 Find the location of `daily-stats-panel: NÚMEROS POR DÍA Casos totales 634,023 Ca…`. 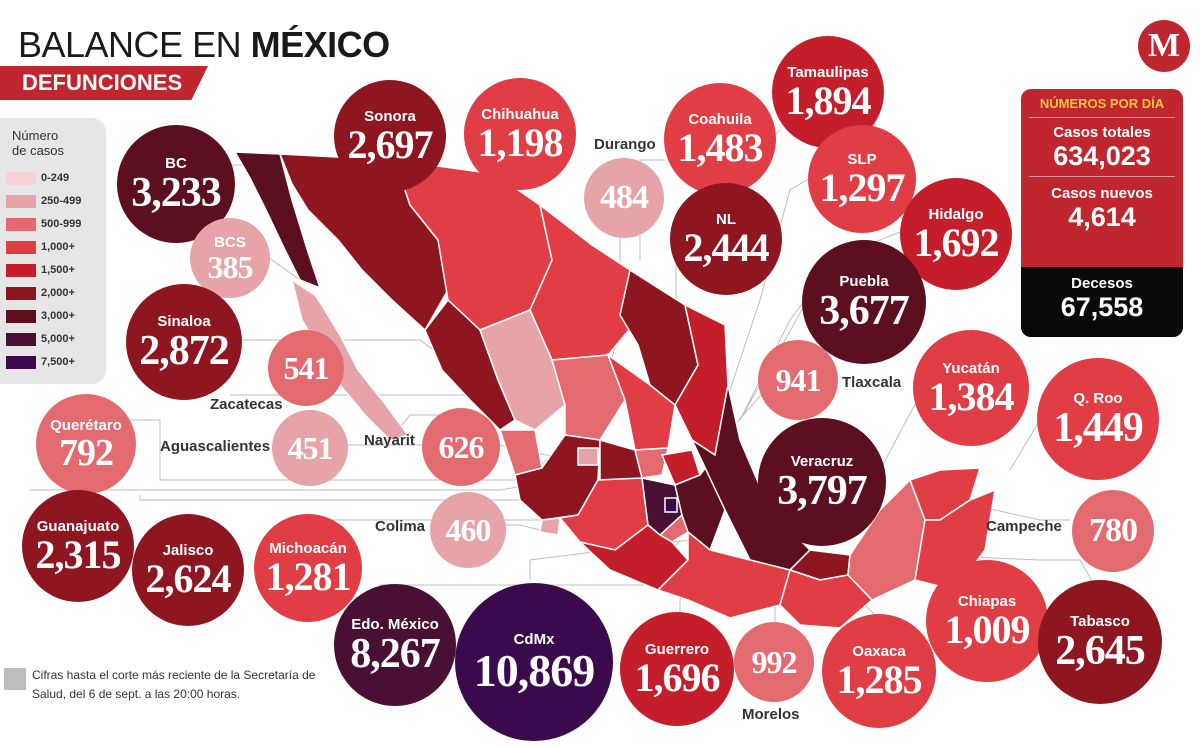

daily-stats-panel: NÚMEROS POR DÍA Casos totales 634,023 Ca… is located at coordinates (1102, 213).